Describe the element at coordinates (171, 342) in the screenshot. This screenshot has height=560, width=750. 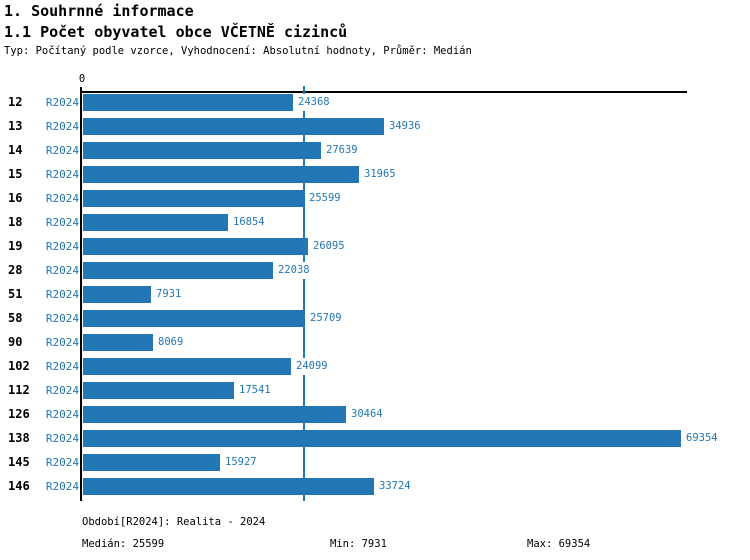
I see `bar-value-label: 8069` at that location.